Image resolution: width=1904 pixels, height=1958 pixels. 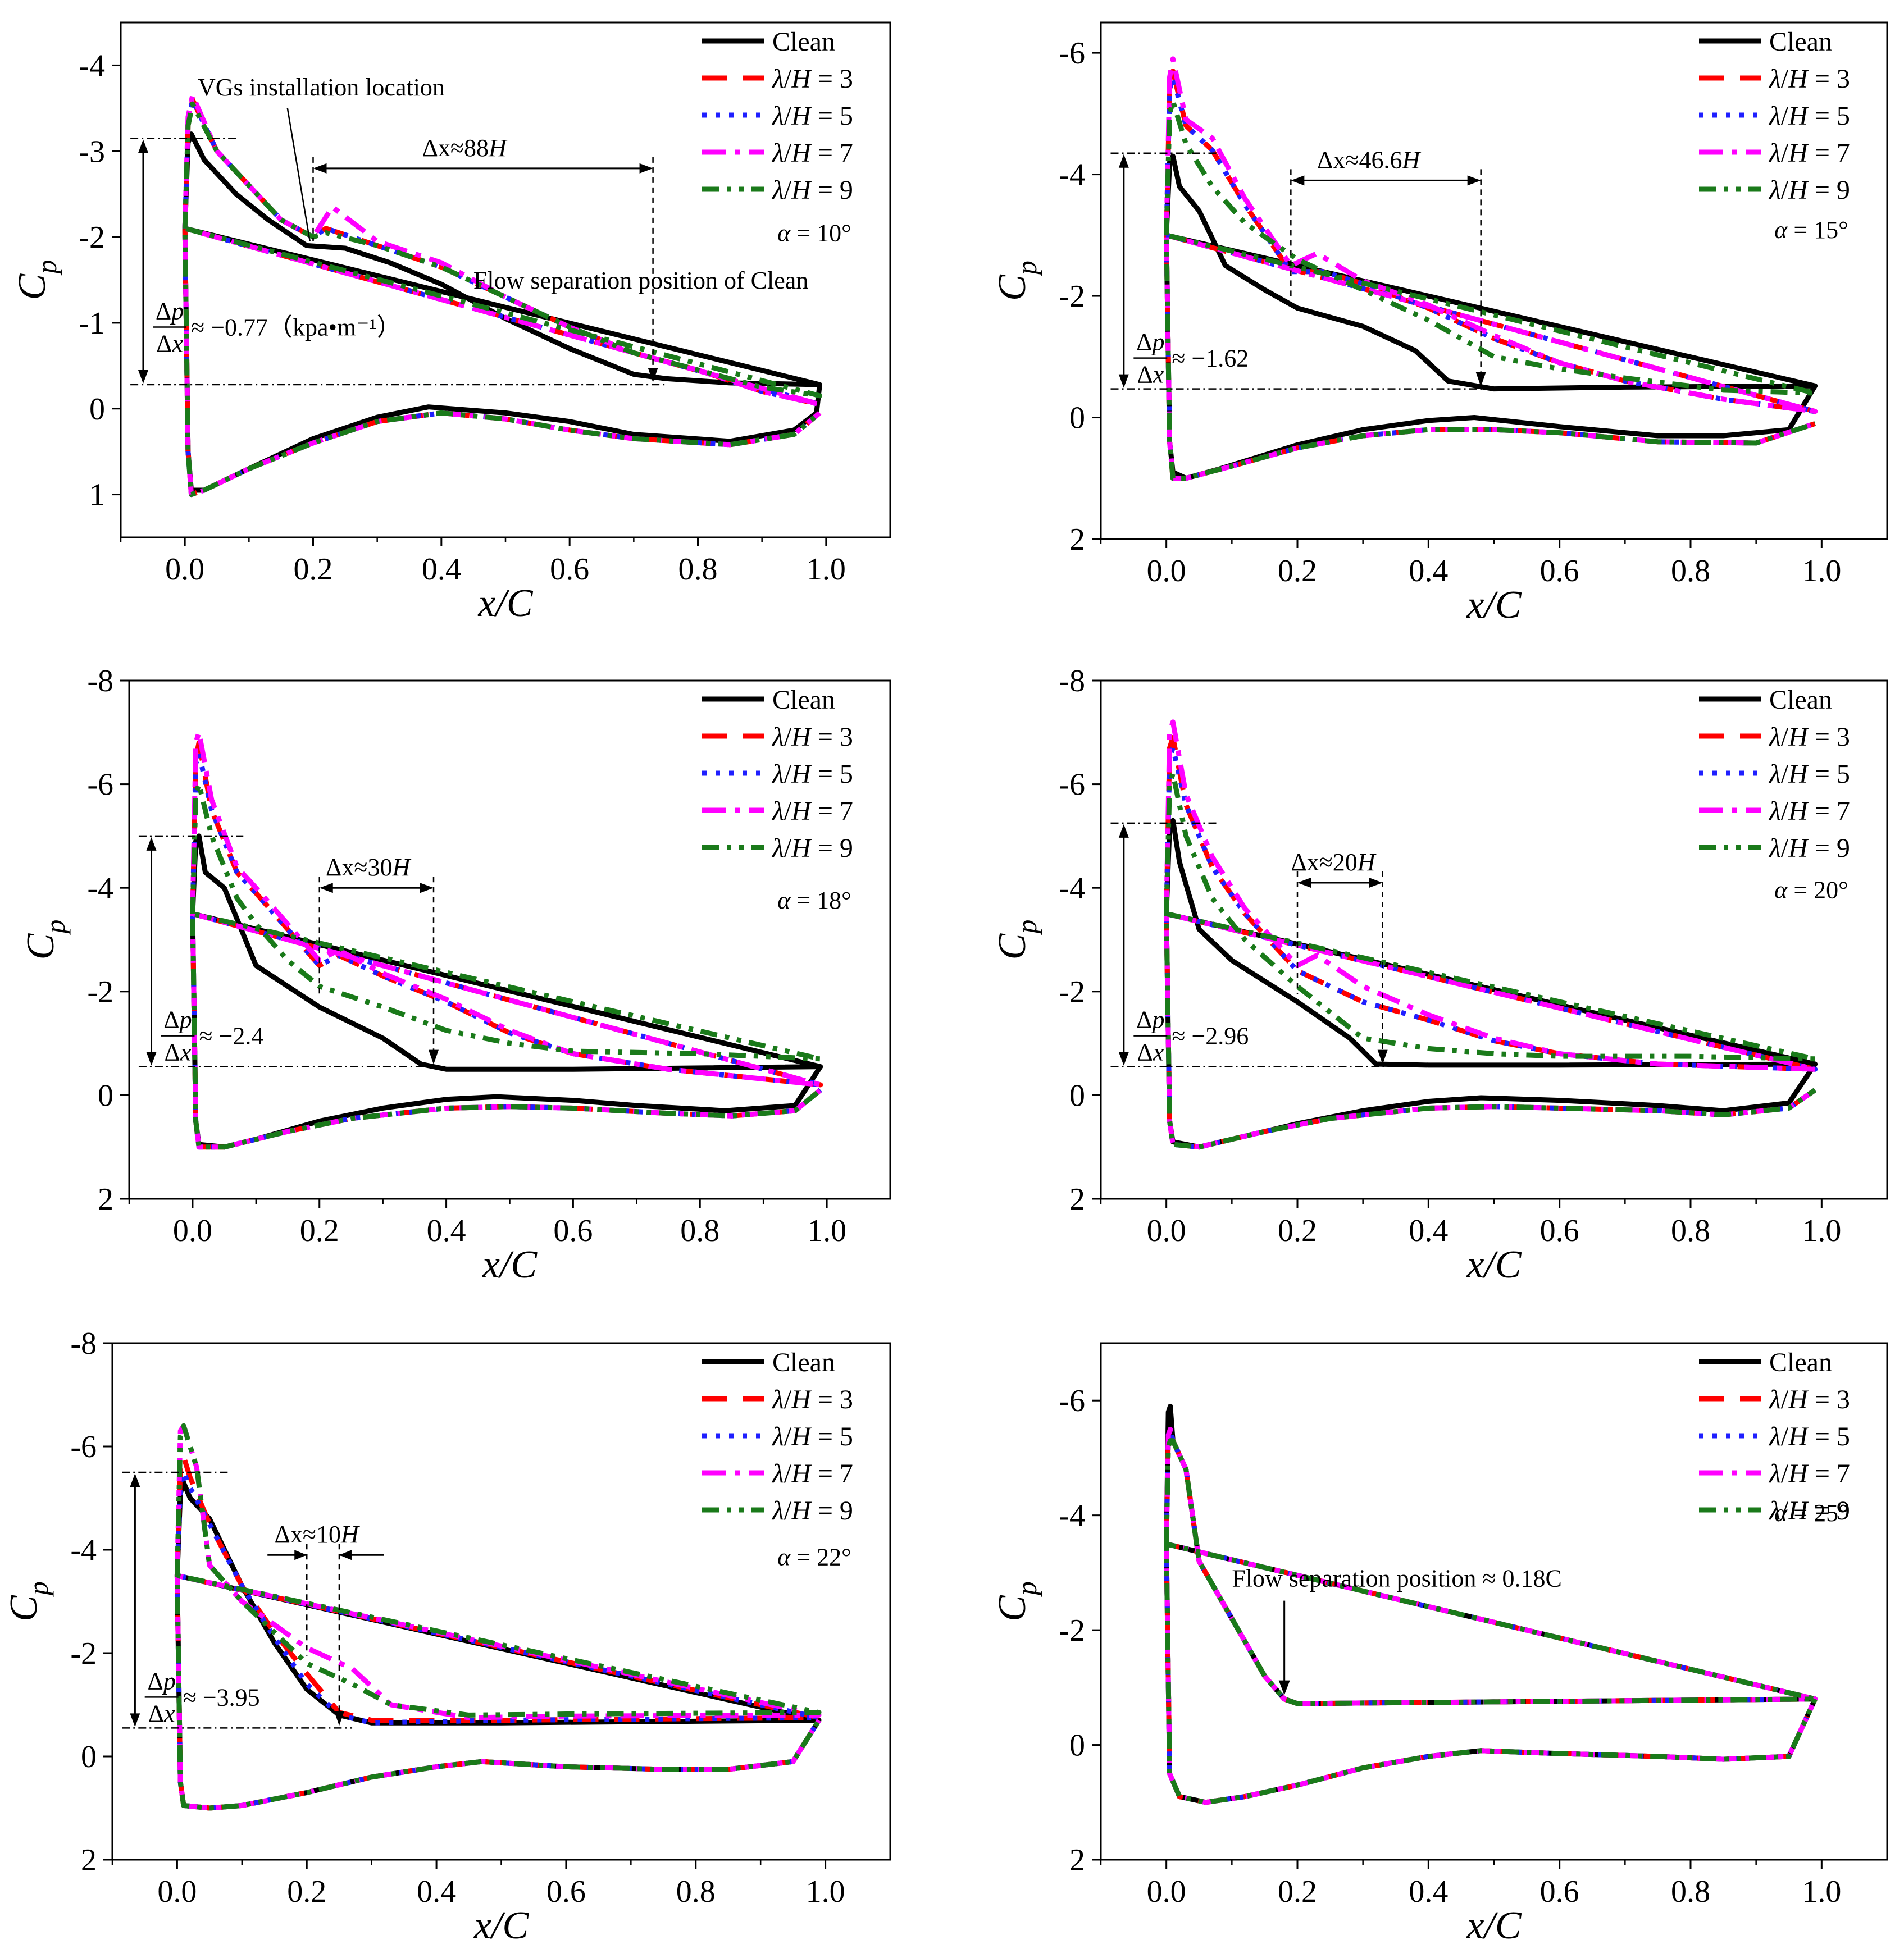 I want to click on dp-numerator: Δp, so click(x=170, y=311).